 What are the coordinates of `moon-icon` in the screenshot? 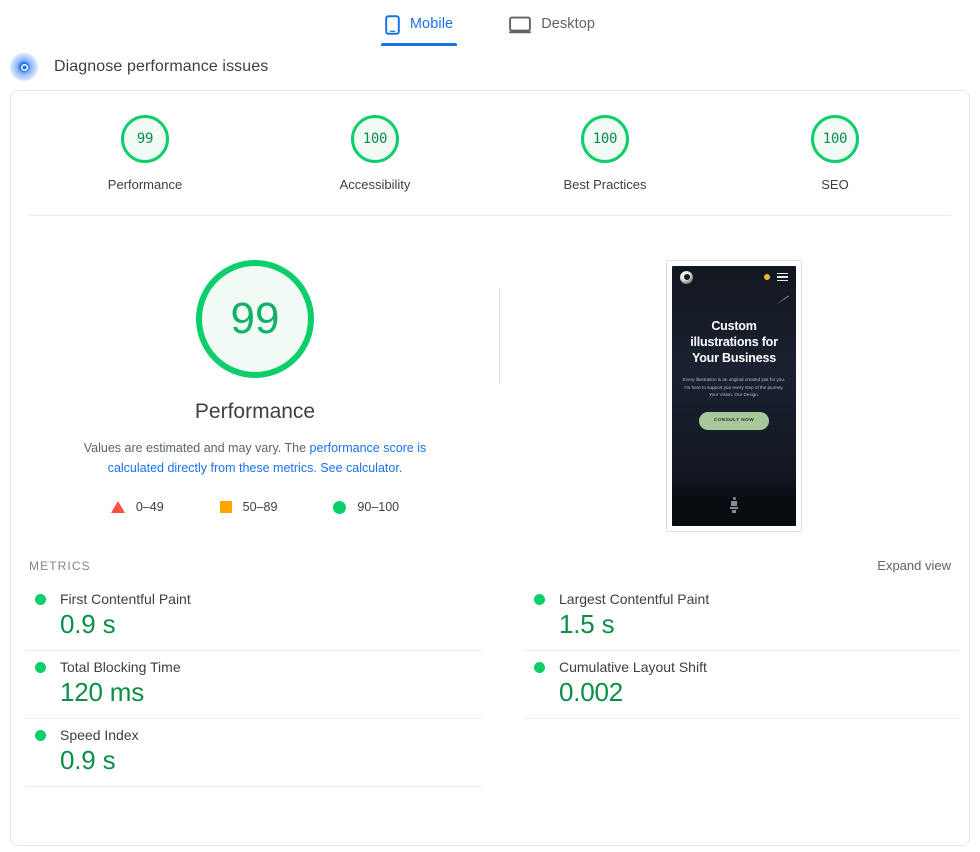 It's located at (767, 276).